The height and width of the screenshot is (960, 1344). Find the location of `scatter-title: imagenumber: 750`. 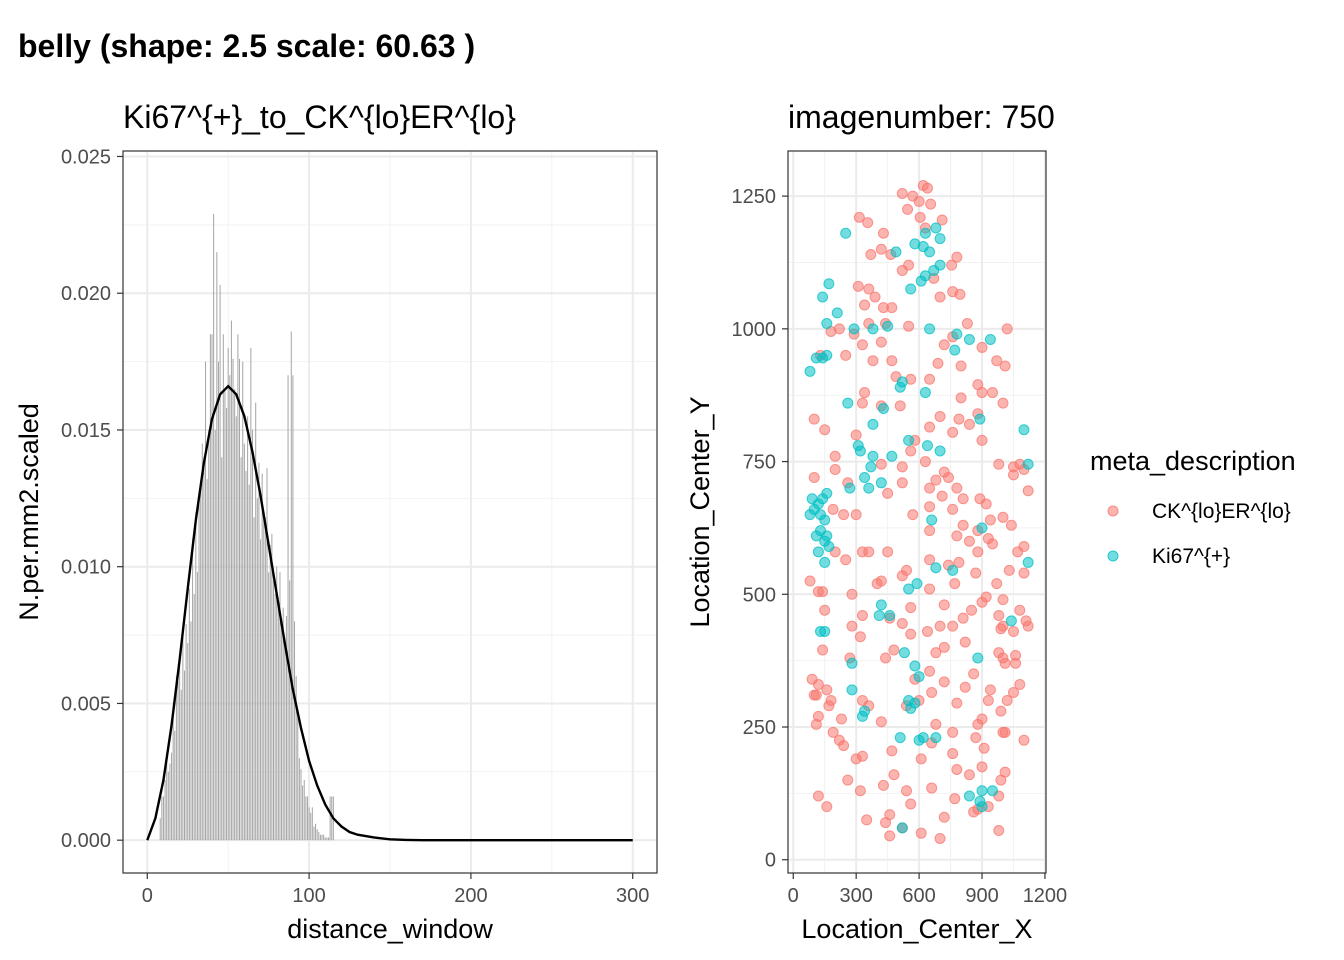

scatter-title: imagenumber: 750 is located at coordinates (921, 117).